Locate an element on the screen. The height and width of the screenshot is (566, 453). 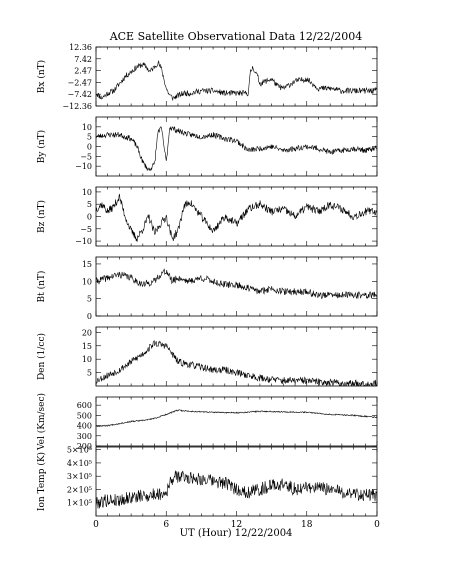
y-axis-label: Den (1/cc) is located at coordinates (41, 356).